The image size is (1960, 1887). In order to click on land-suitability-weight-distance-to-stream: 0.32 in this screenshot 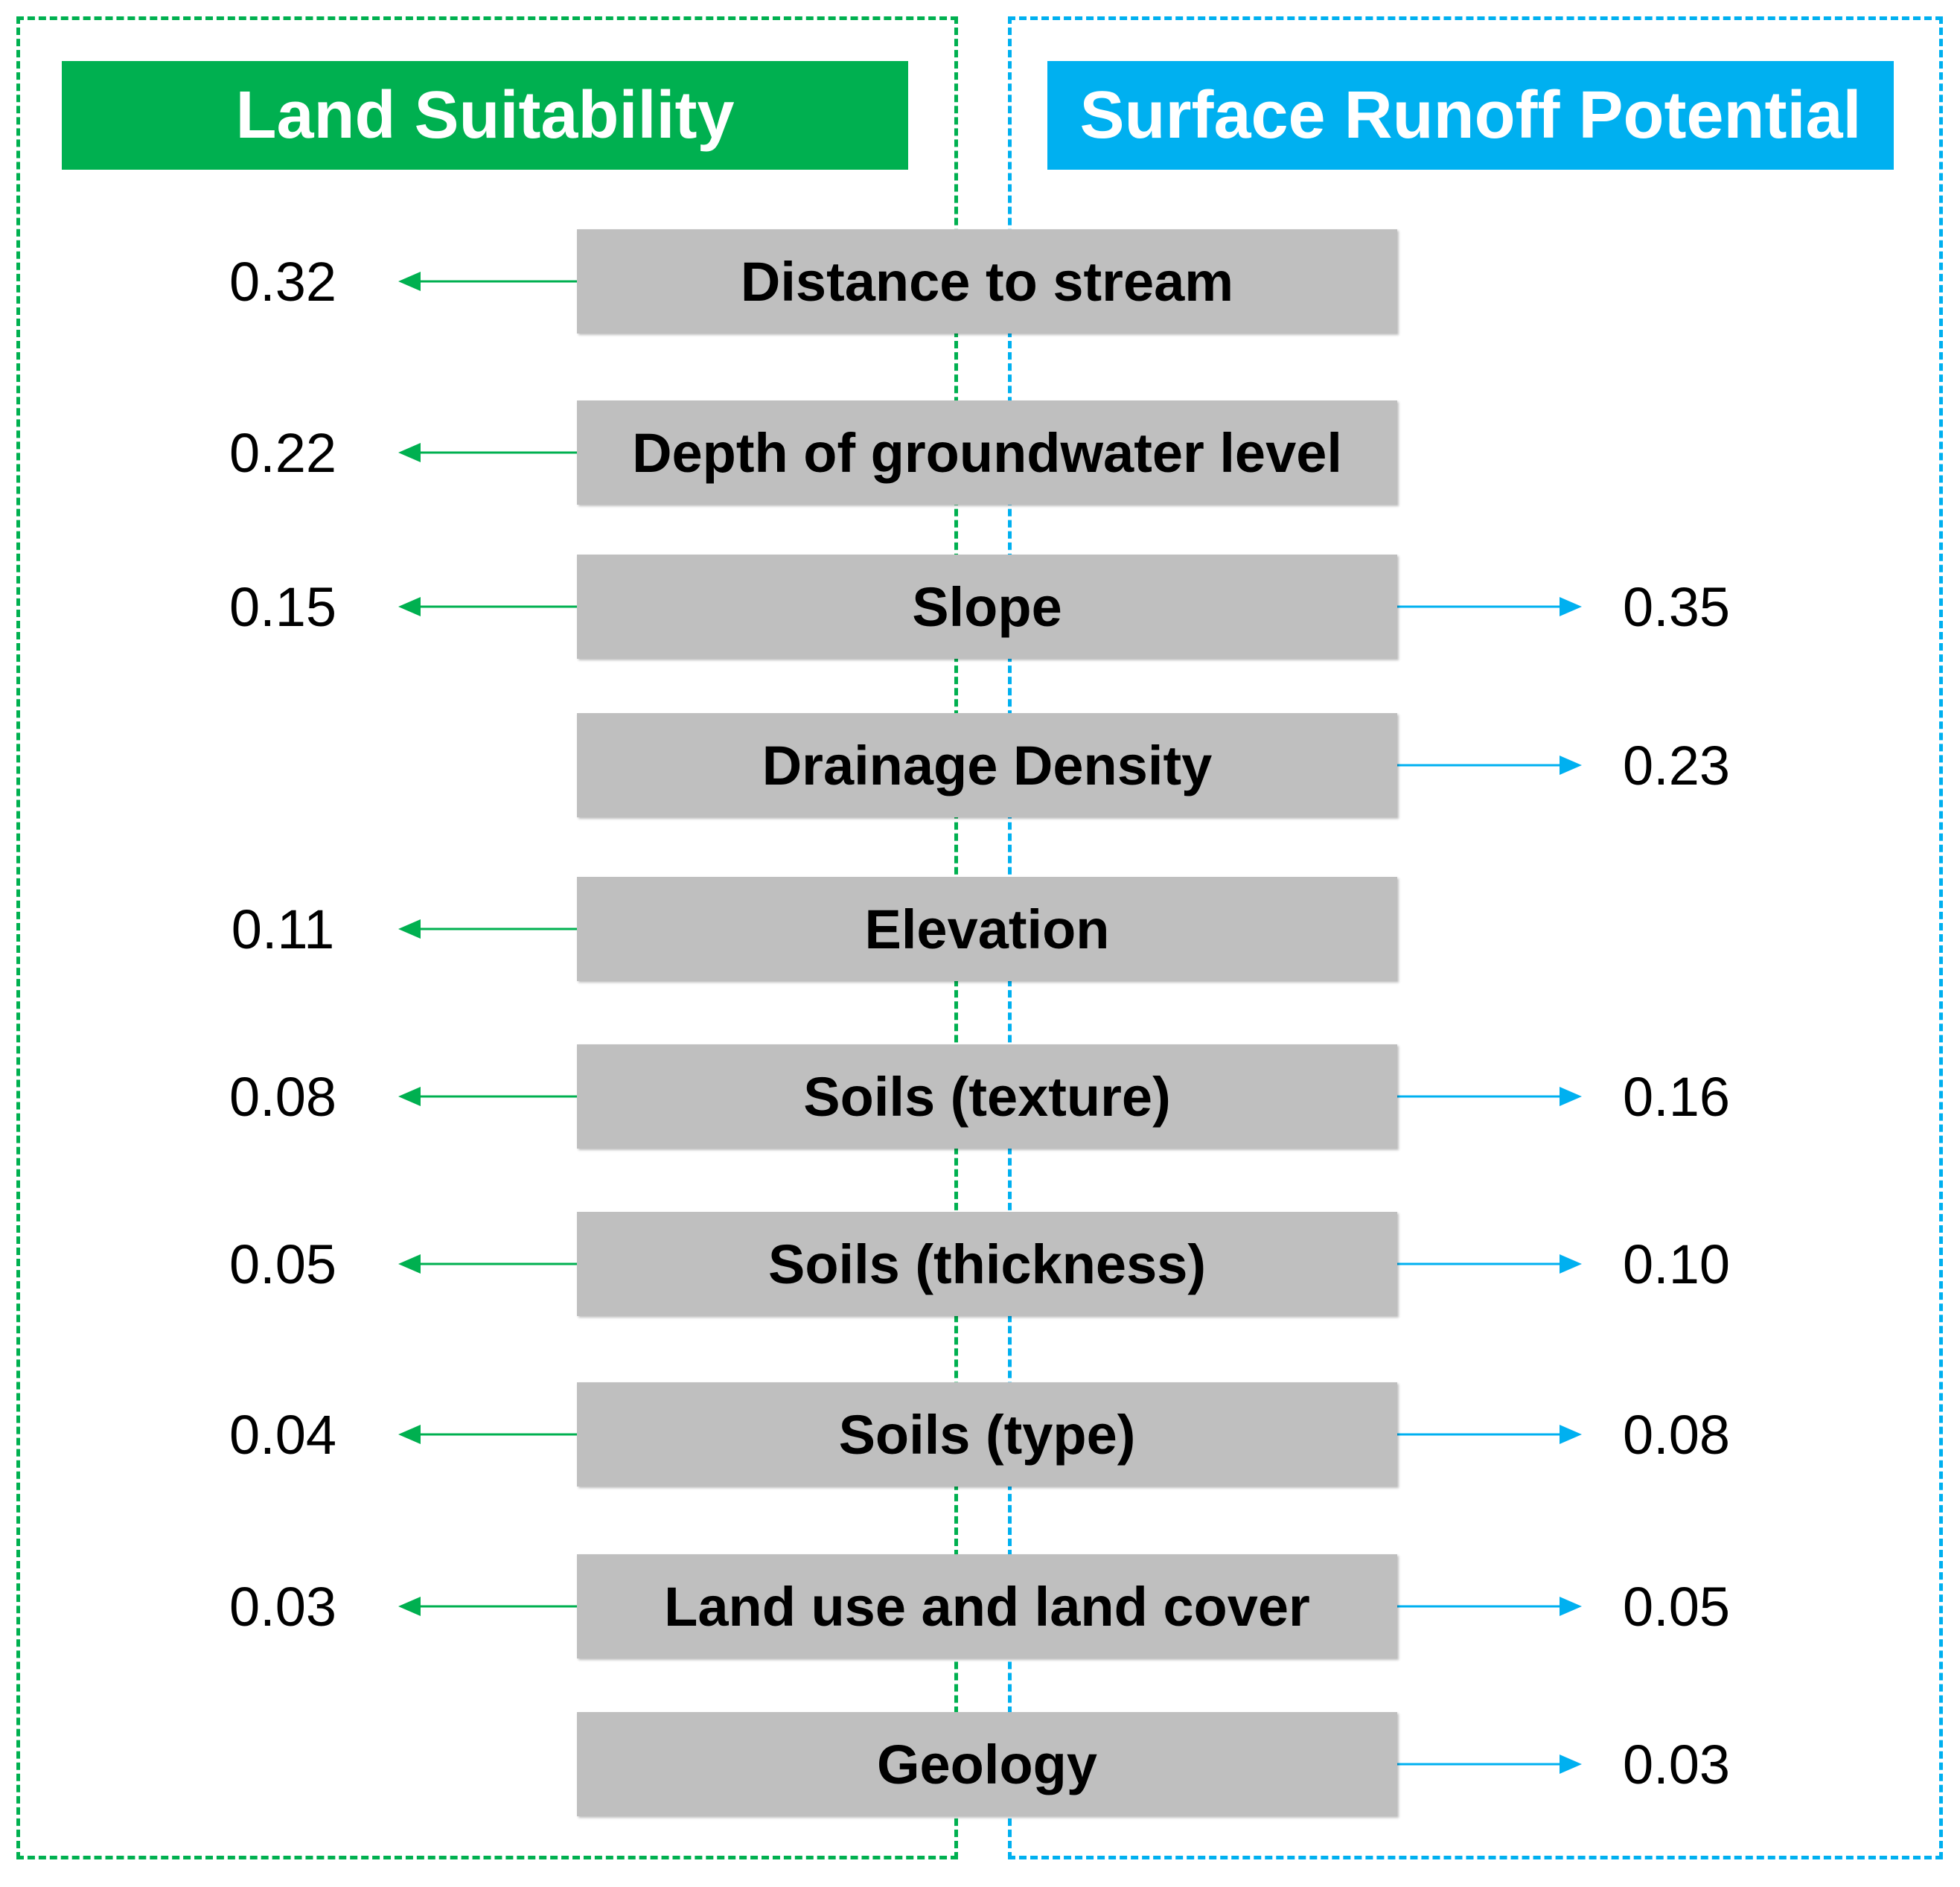, I will do `click(283, 282)`.